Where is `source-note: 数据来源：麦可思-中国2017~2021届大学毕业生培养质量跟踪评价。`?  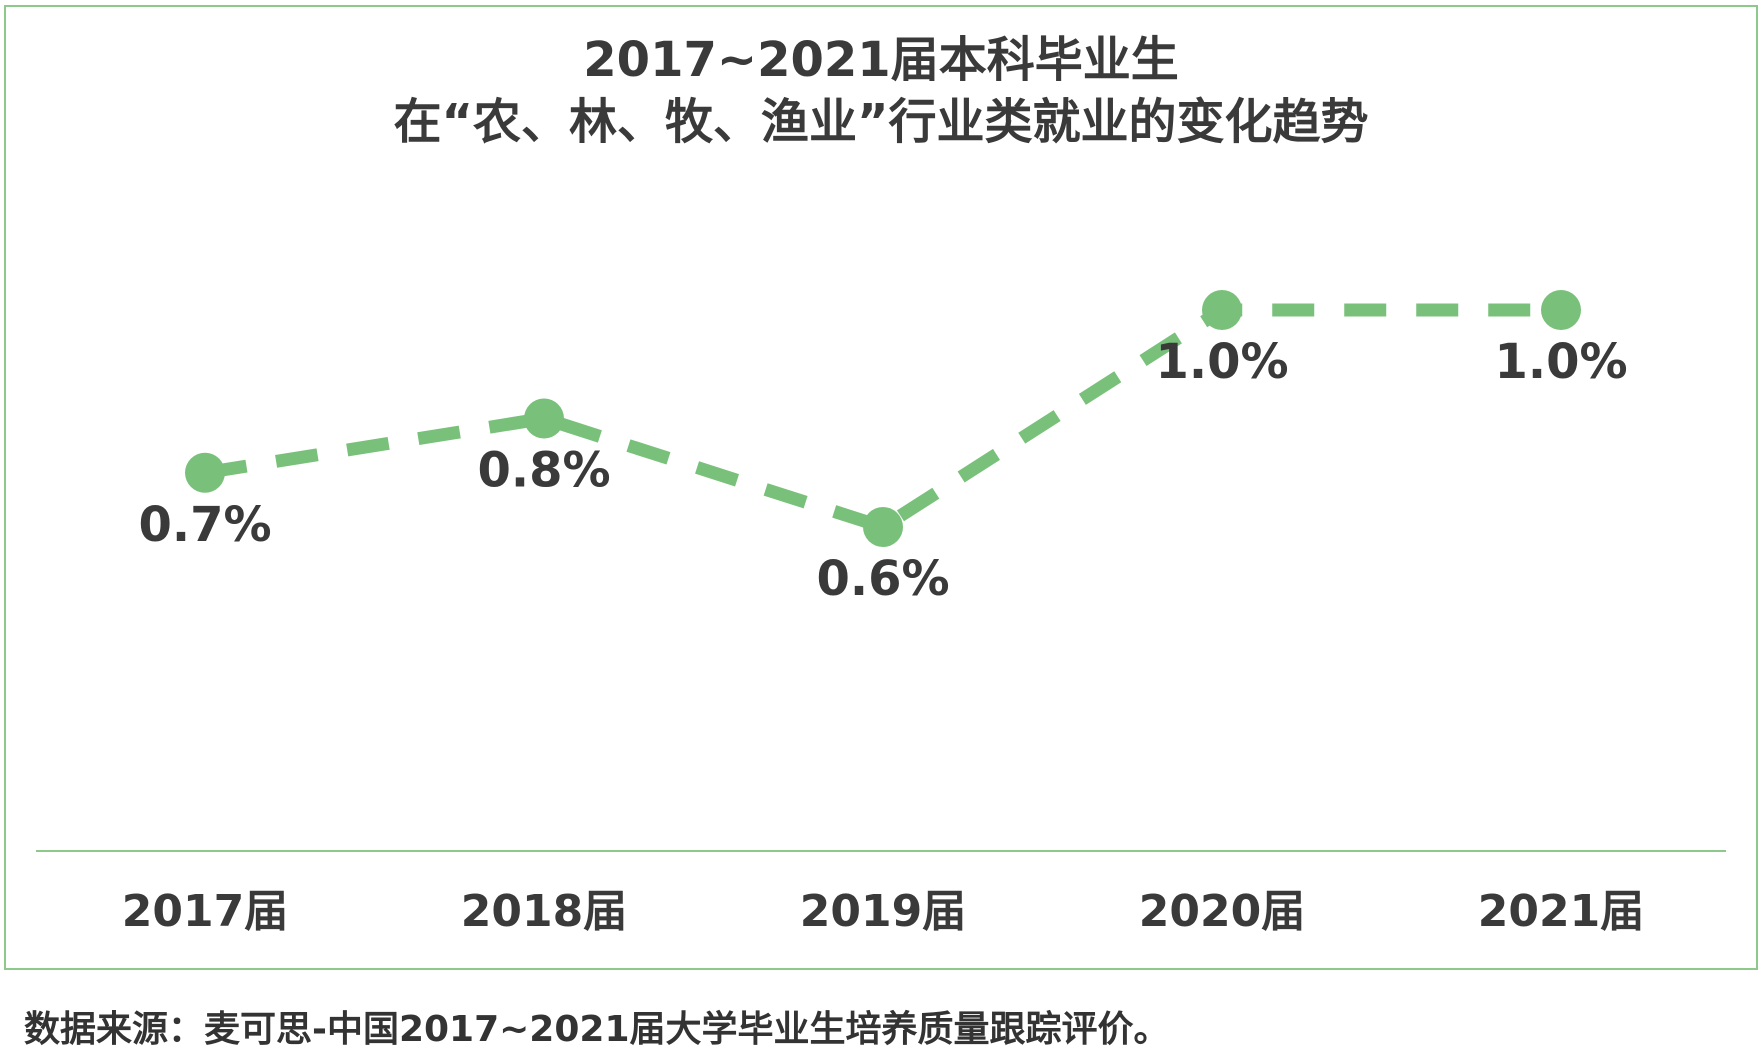 source-note: 数据来源：麦可思-中国2017~2021届大学毕业生培养质量跟踪评价。 is located at coordinates (597, 1029).